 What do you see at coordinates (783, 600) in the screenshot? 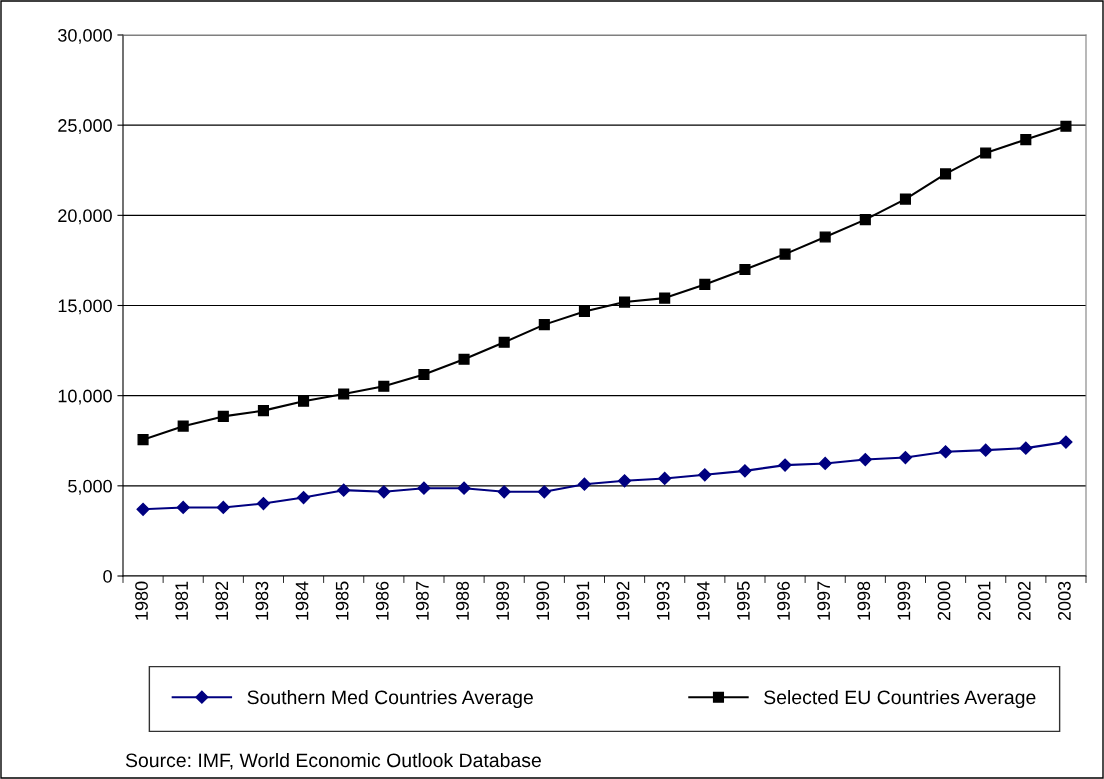
I see `x-tick-label: 1996` at bounding box center [783, 600].